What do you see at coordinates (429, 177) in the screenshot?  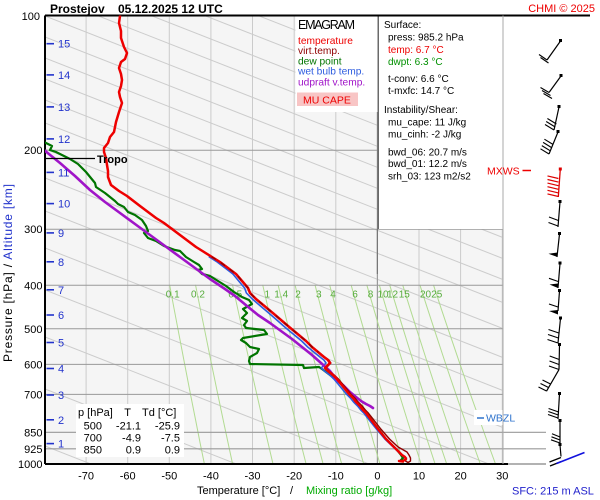 I see `svg-text: srh_03: 123 m2/s2` at bounding box center [429, 177].